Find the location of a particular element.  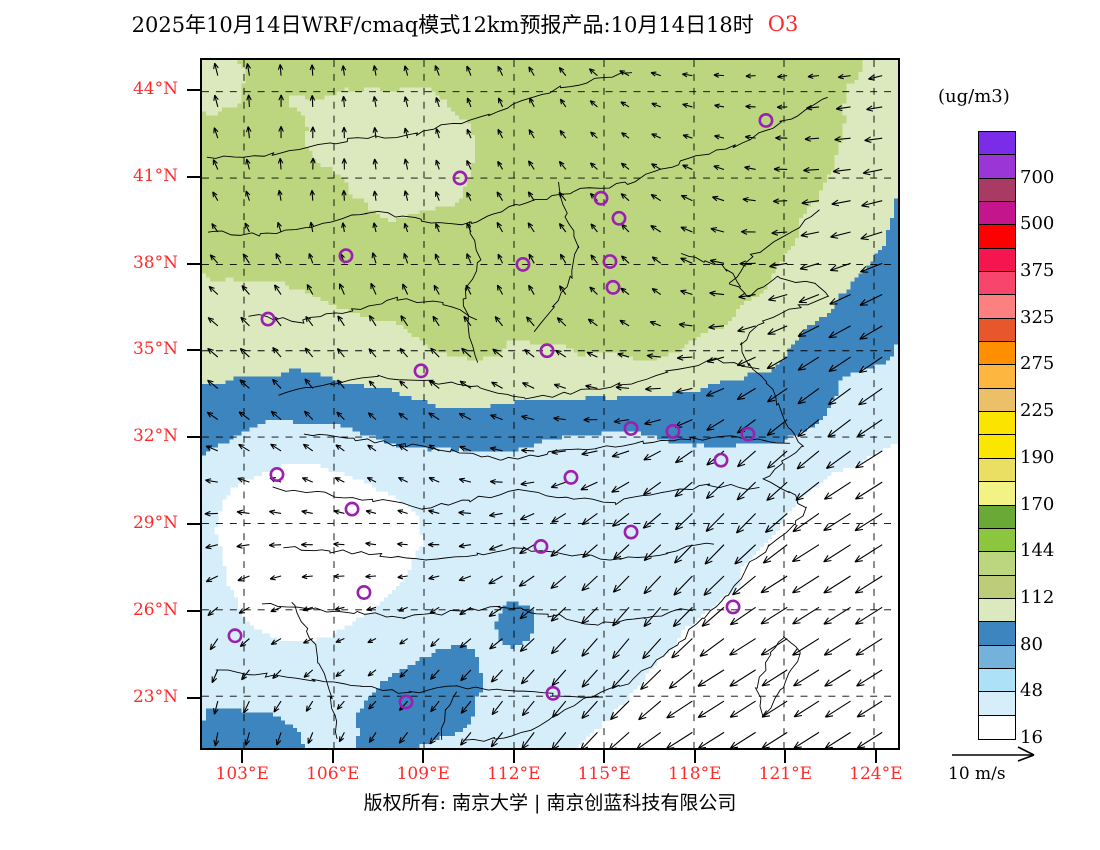

colorbar-tick-label: 500 is located at coordinates (1037, 224).